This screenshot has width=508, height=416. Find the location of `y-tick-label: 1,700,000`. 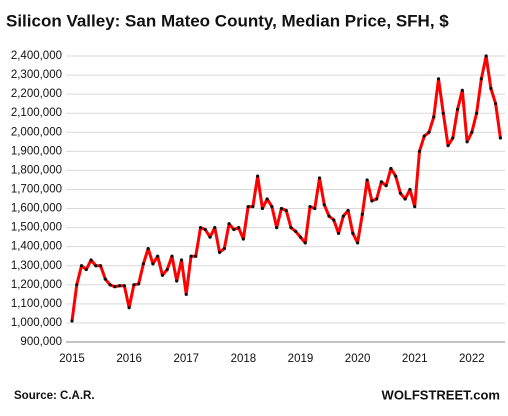

y-tick-label: 1,700,000 is located at coordinates (36, 189).